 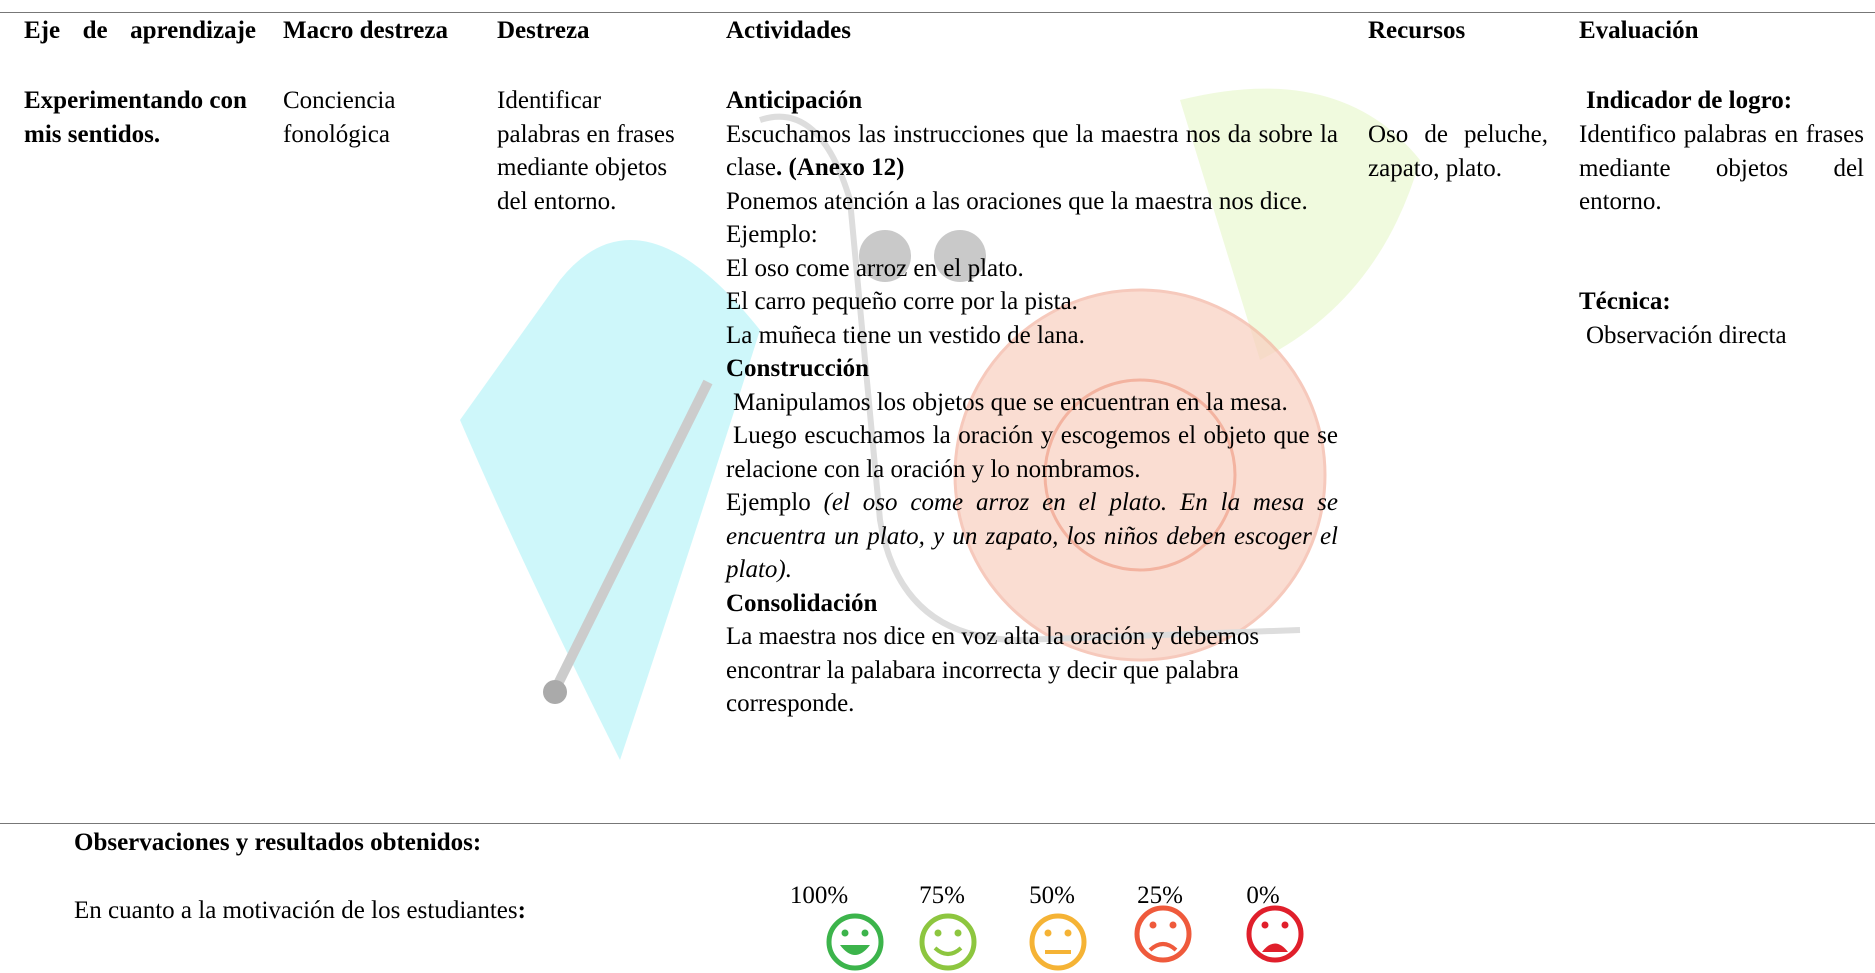 What do you see at coordinates (1160, 895) in the screenshot?
I see `scale-label: 25%` at bounding box center [1160, 895].